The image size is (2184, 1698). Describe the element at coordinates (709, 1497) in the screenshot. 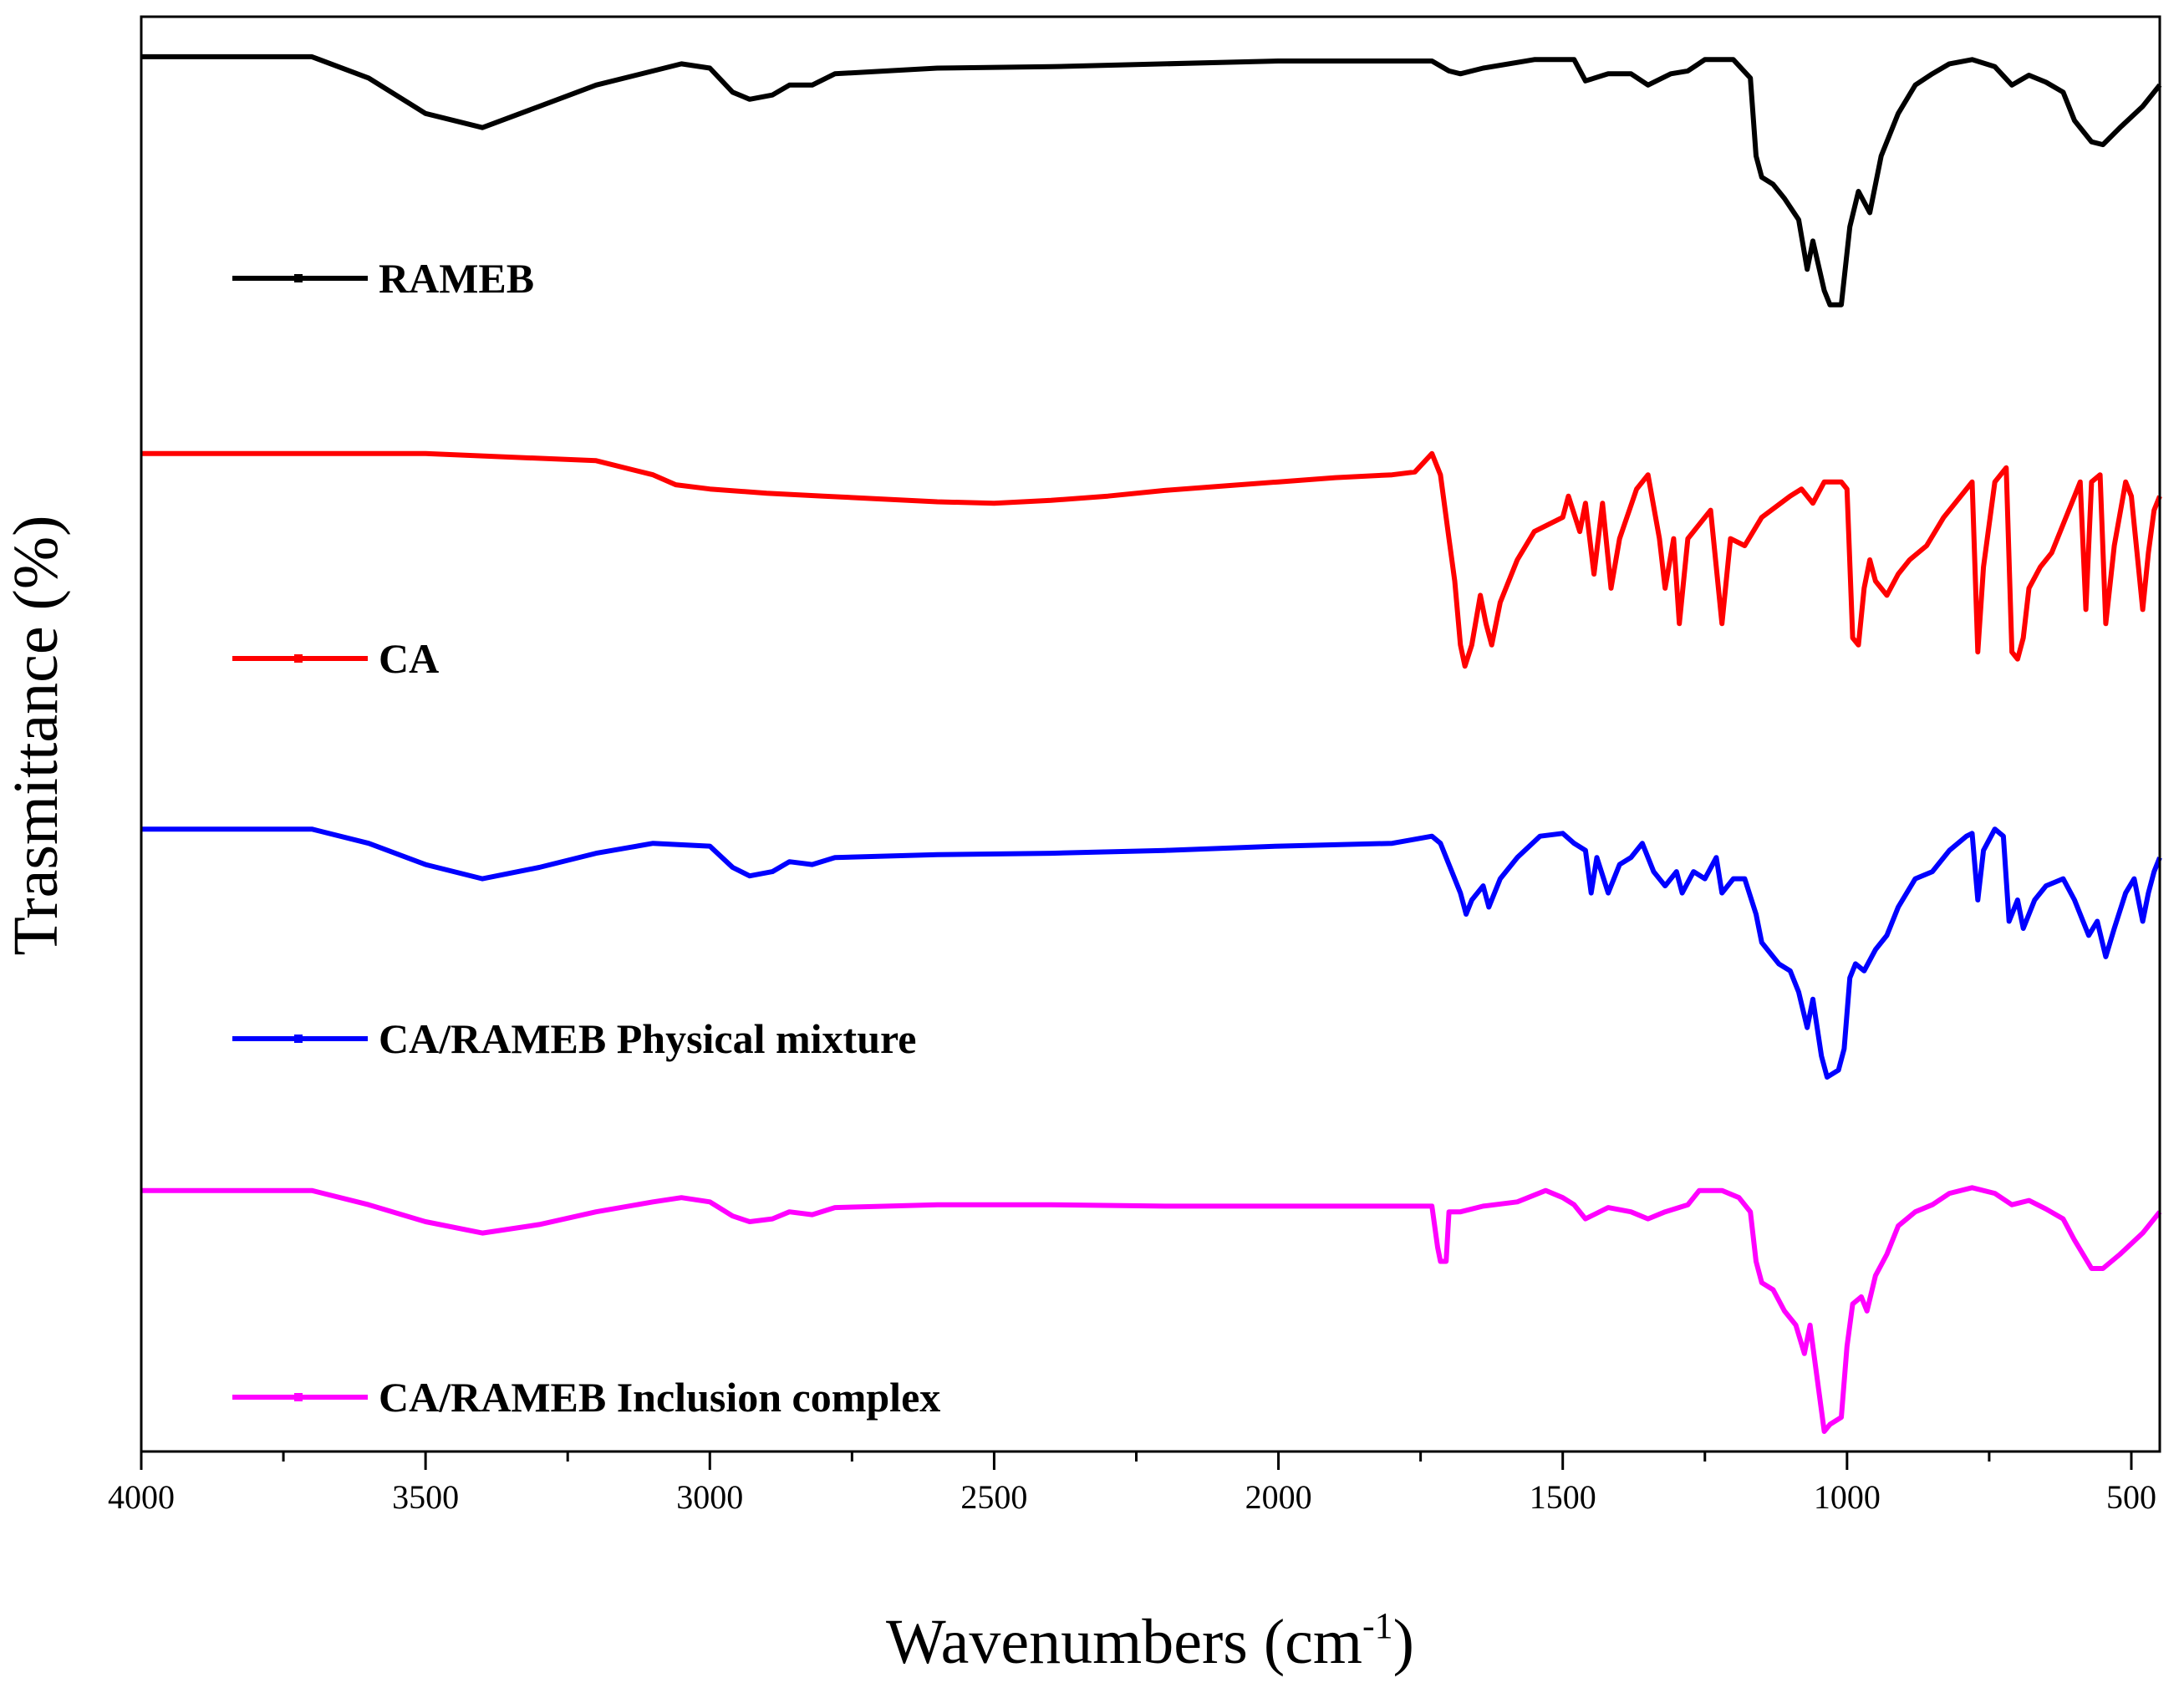

I see `x-tick-label: 3000` at that location.